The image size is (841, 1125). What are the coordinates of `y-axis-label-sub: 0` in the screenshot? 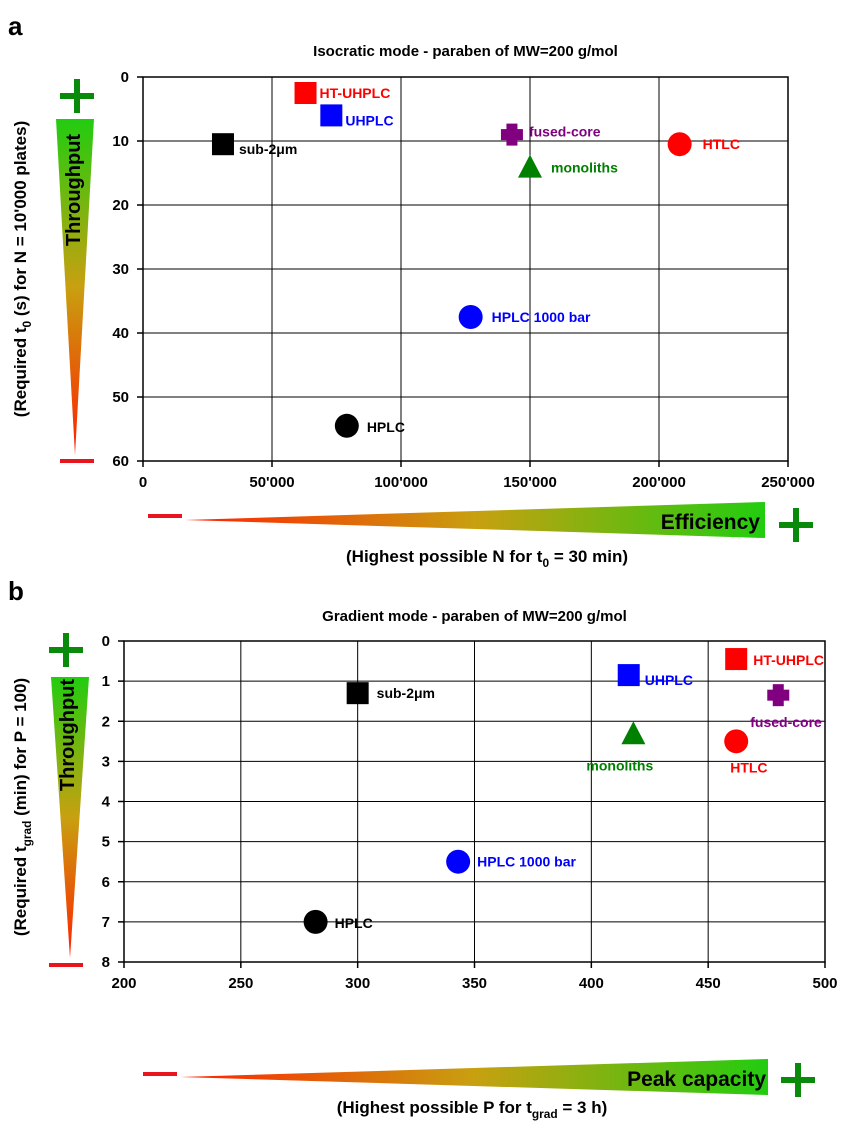 It's located at (27, 323).